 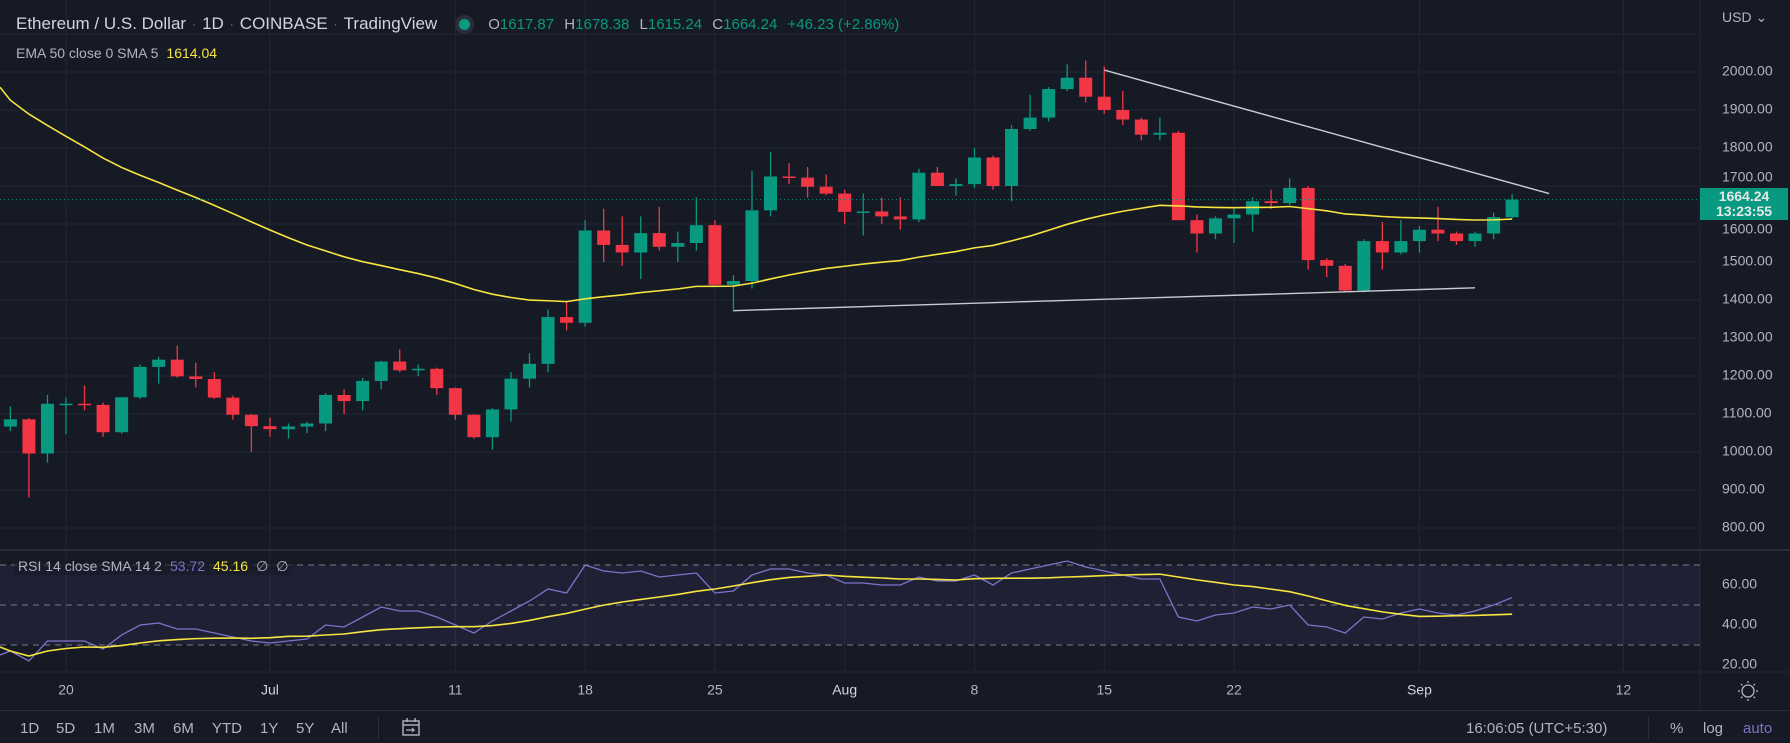 What do you see at coordinates (101, 23) in the screenshot?
I see `symbol-name: Ethereum / U.S. Dollar` at bounding box center [101, 23].